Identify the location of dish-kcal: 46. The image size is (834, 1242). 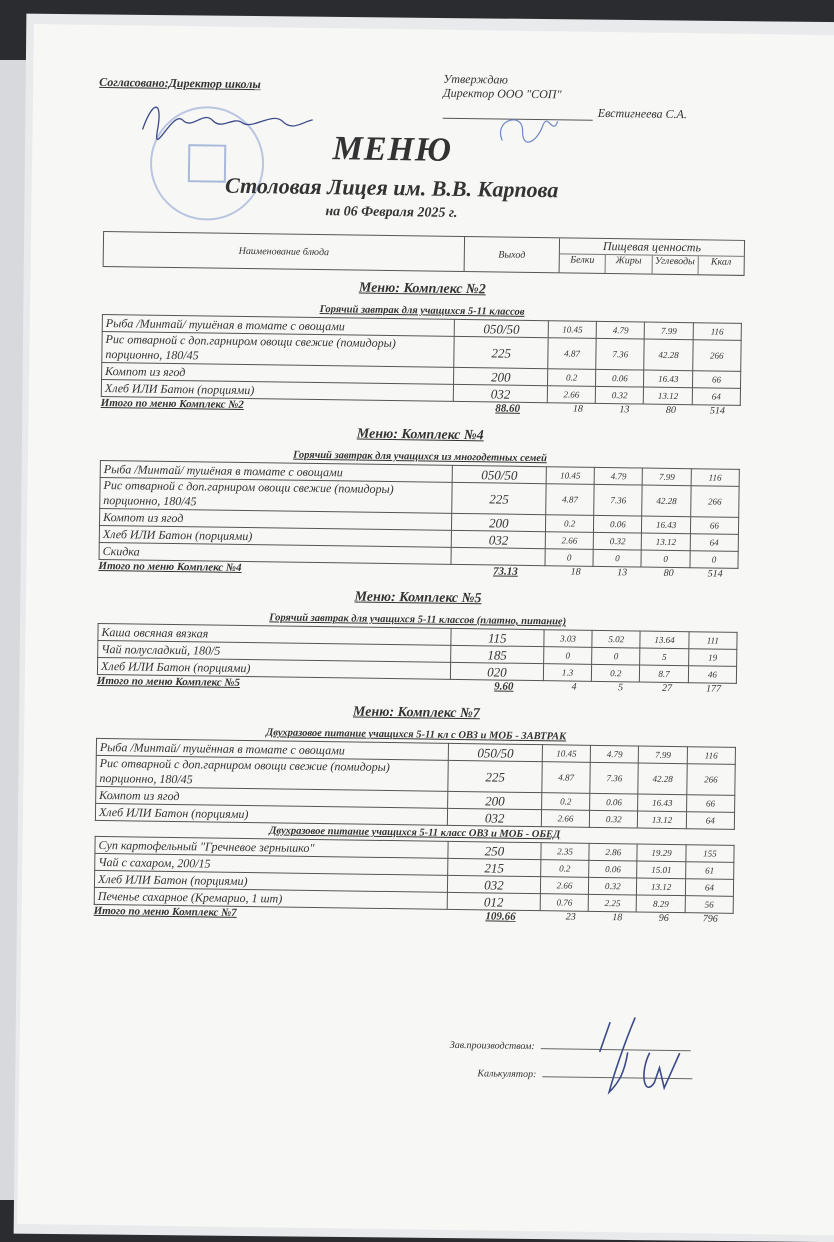
(712, 674).